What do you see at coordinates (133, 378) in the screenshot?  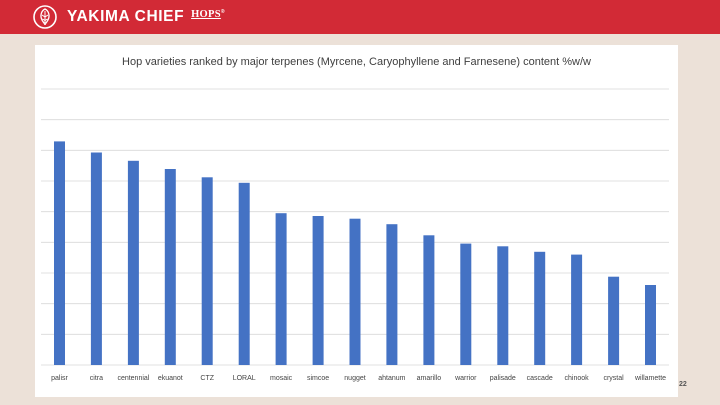 I see `category-label: centennial` at bounding box center [133, 378].